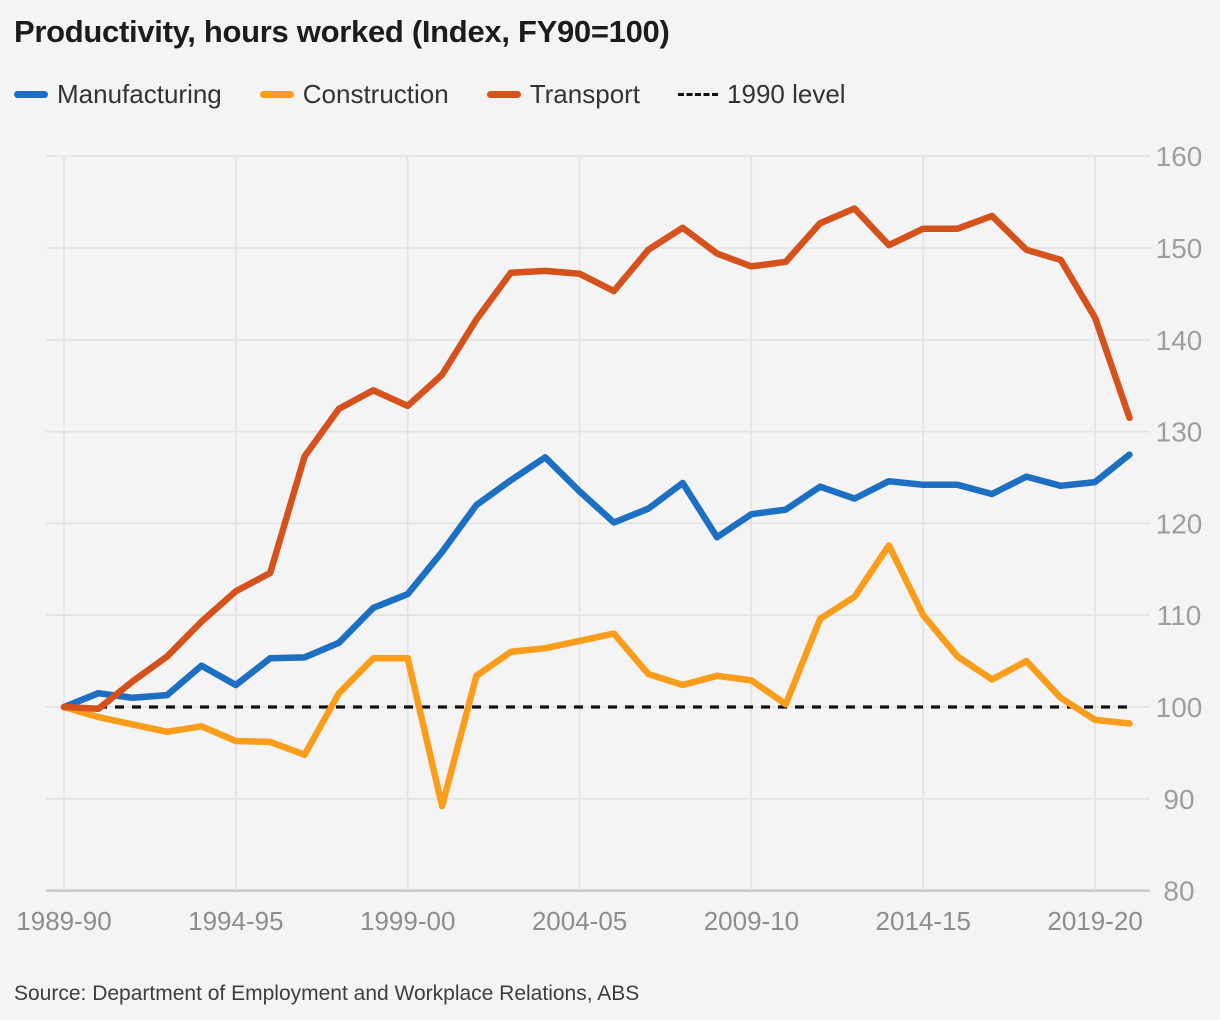 This screenshot has height=1020, width=1220. What do you see at coordinates (698, 94) in the screenshot?
I see `legend-swatch-1990-level` at bounding box center [698, 94].